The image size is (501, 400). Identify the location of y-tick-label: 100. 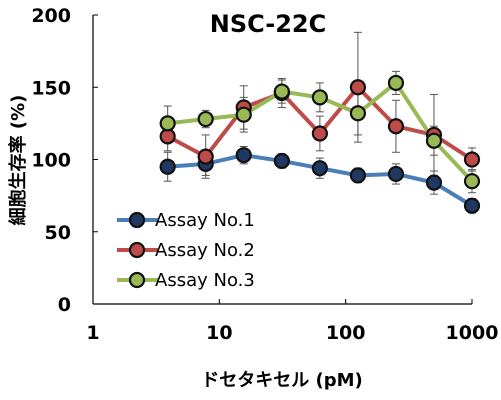
(51, 161).